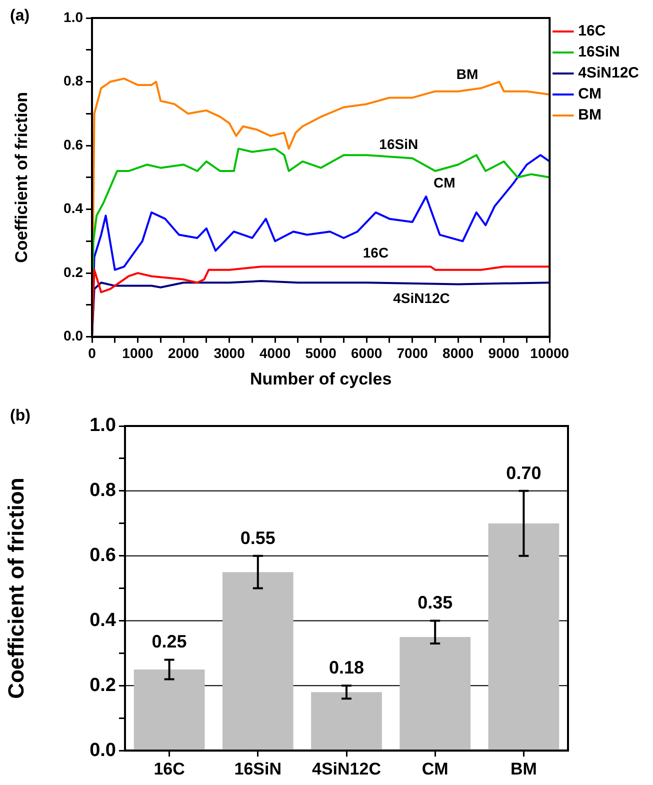  What do you see at coordinates (258, 768) in the screenshot?
I see `x-tick-label: 16SiN` at bounding box center [258, 768].